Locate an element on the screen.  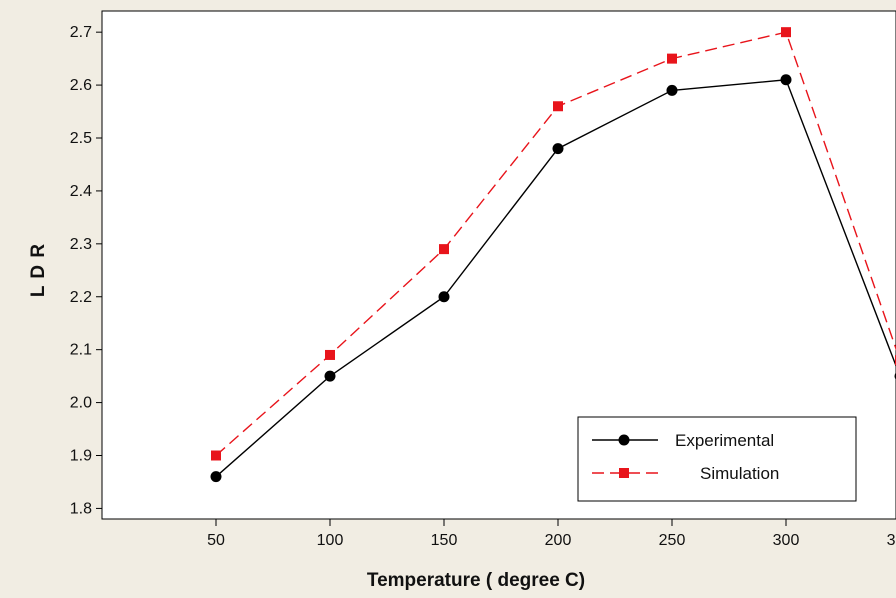
y-tick-label: 1.8 is located at coordinates (81, 508).